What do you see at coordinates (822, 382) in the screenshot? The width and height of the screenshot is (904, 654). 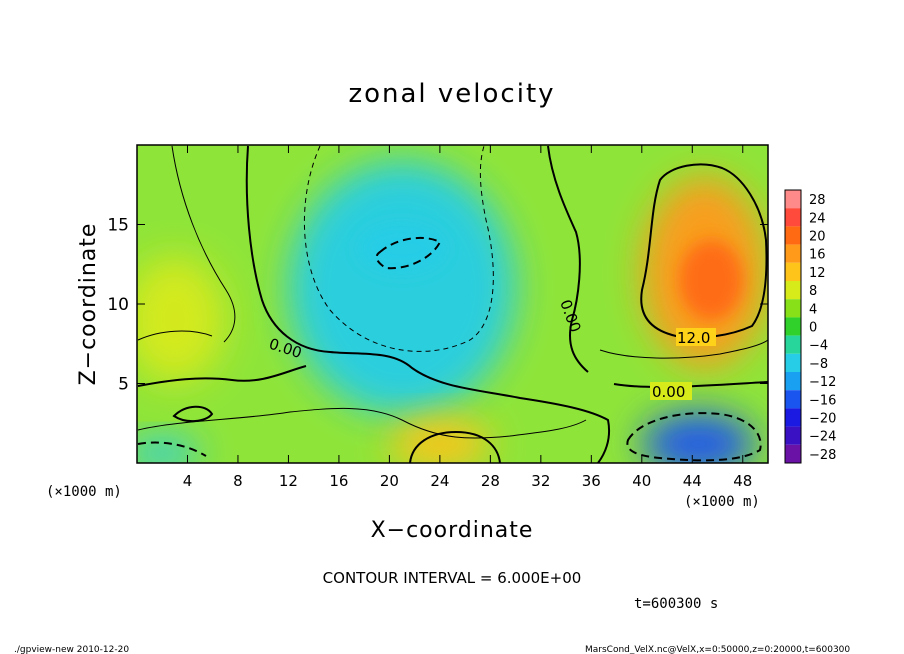 I see `colorbar-label: −12` at bounding box center [822, 382].